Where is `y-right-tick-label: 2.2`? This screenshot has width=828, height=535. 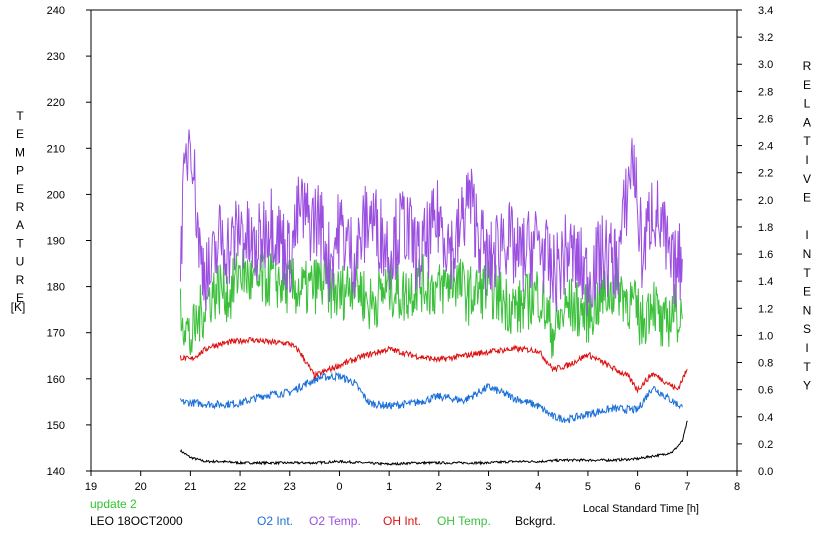 y-right-tick-label: 2.2 is located at coordinates (765, 174).